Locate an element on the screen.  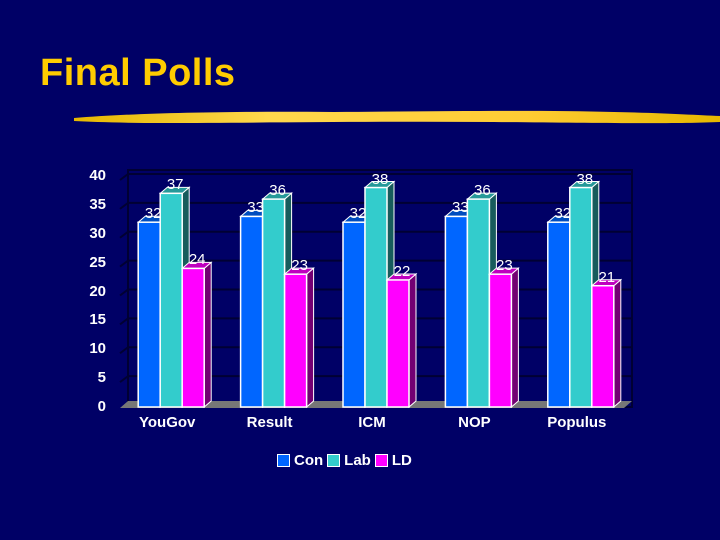
legend-item-lab: Lab is located at coordinates (349, 460).